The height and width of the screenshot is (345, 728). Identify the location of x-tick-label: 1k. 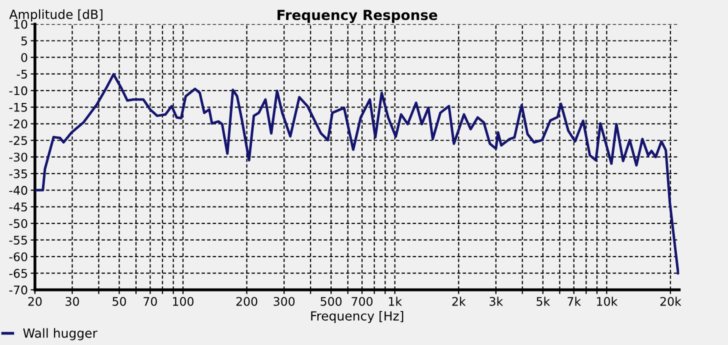
(395, 301).